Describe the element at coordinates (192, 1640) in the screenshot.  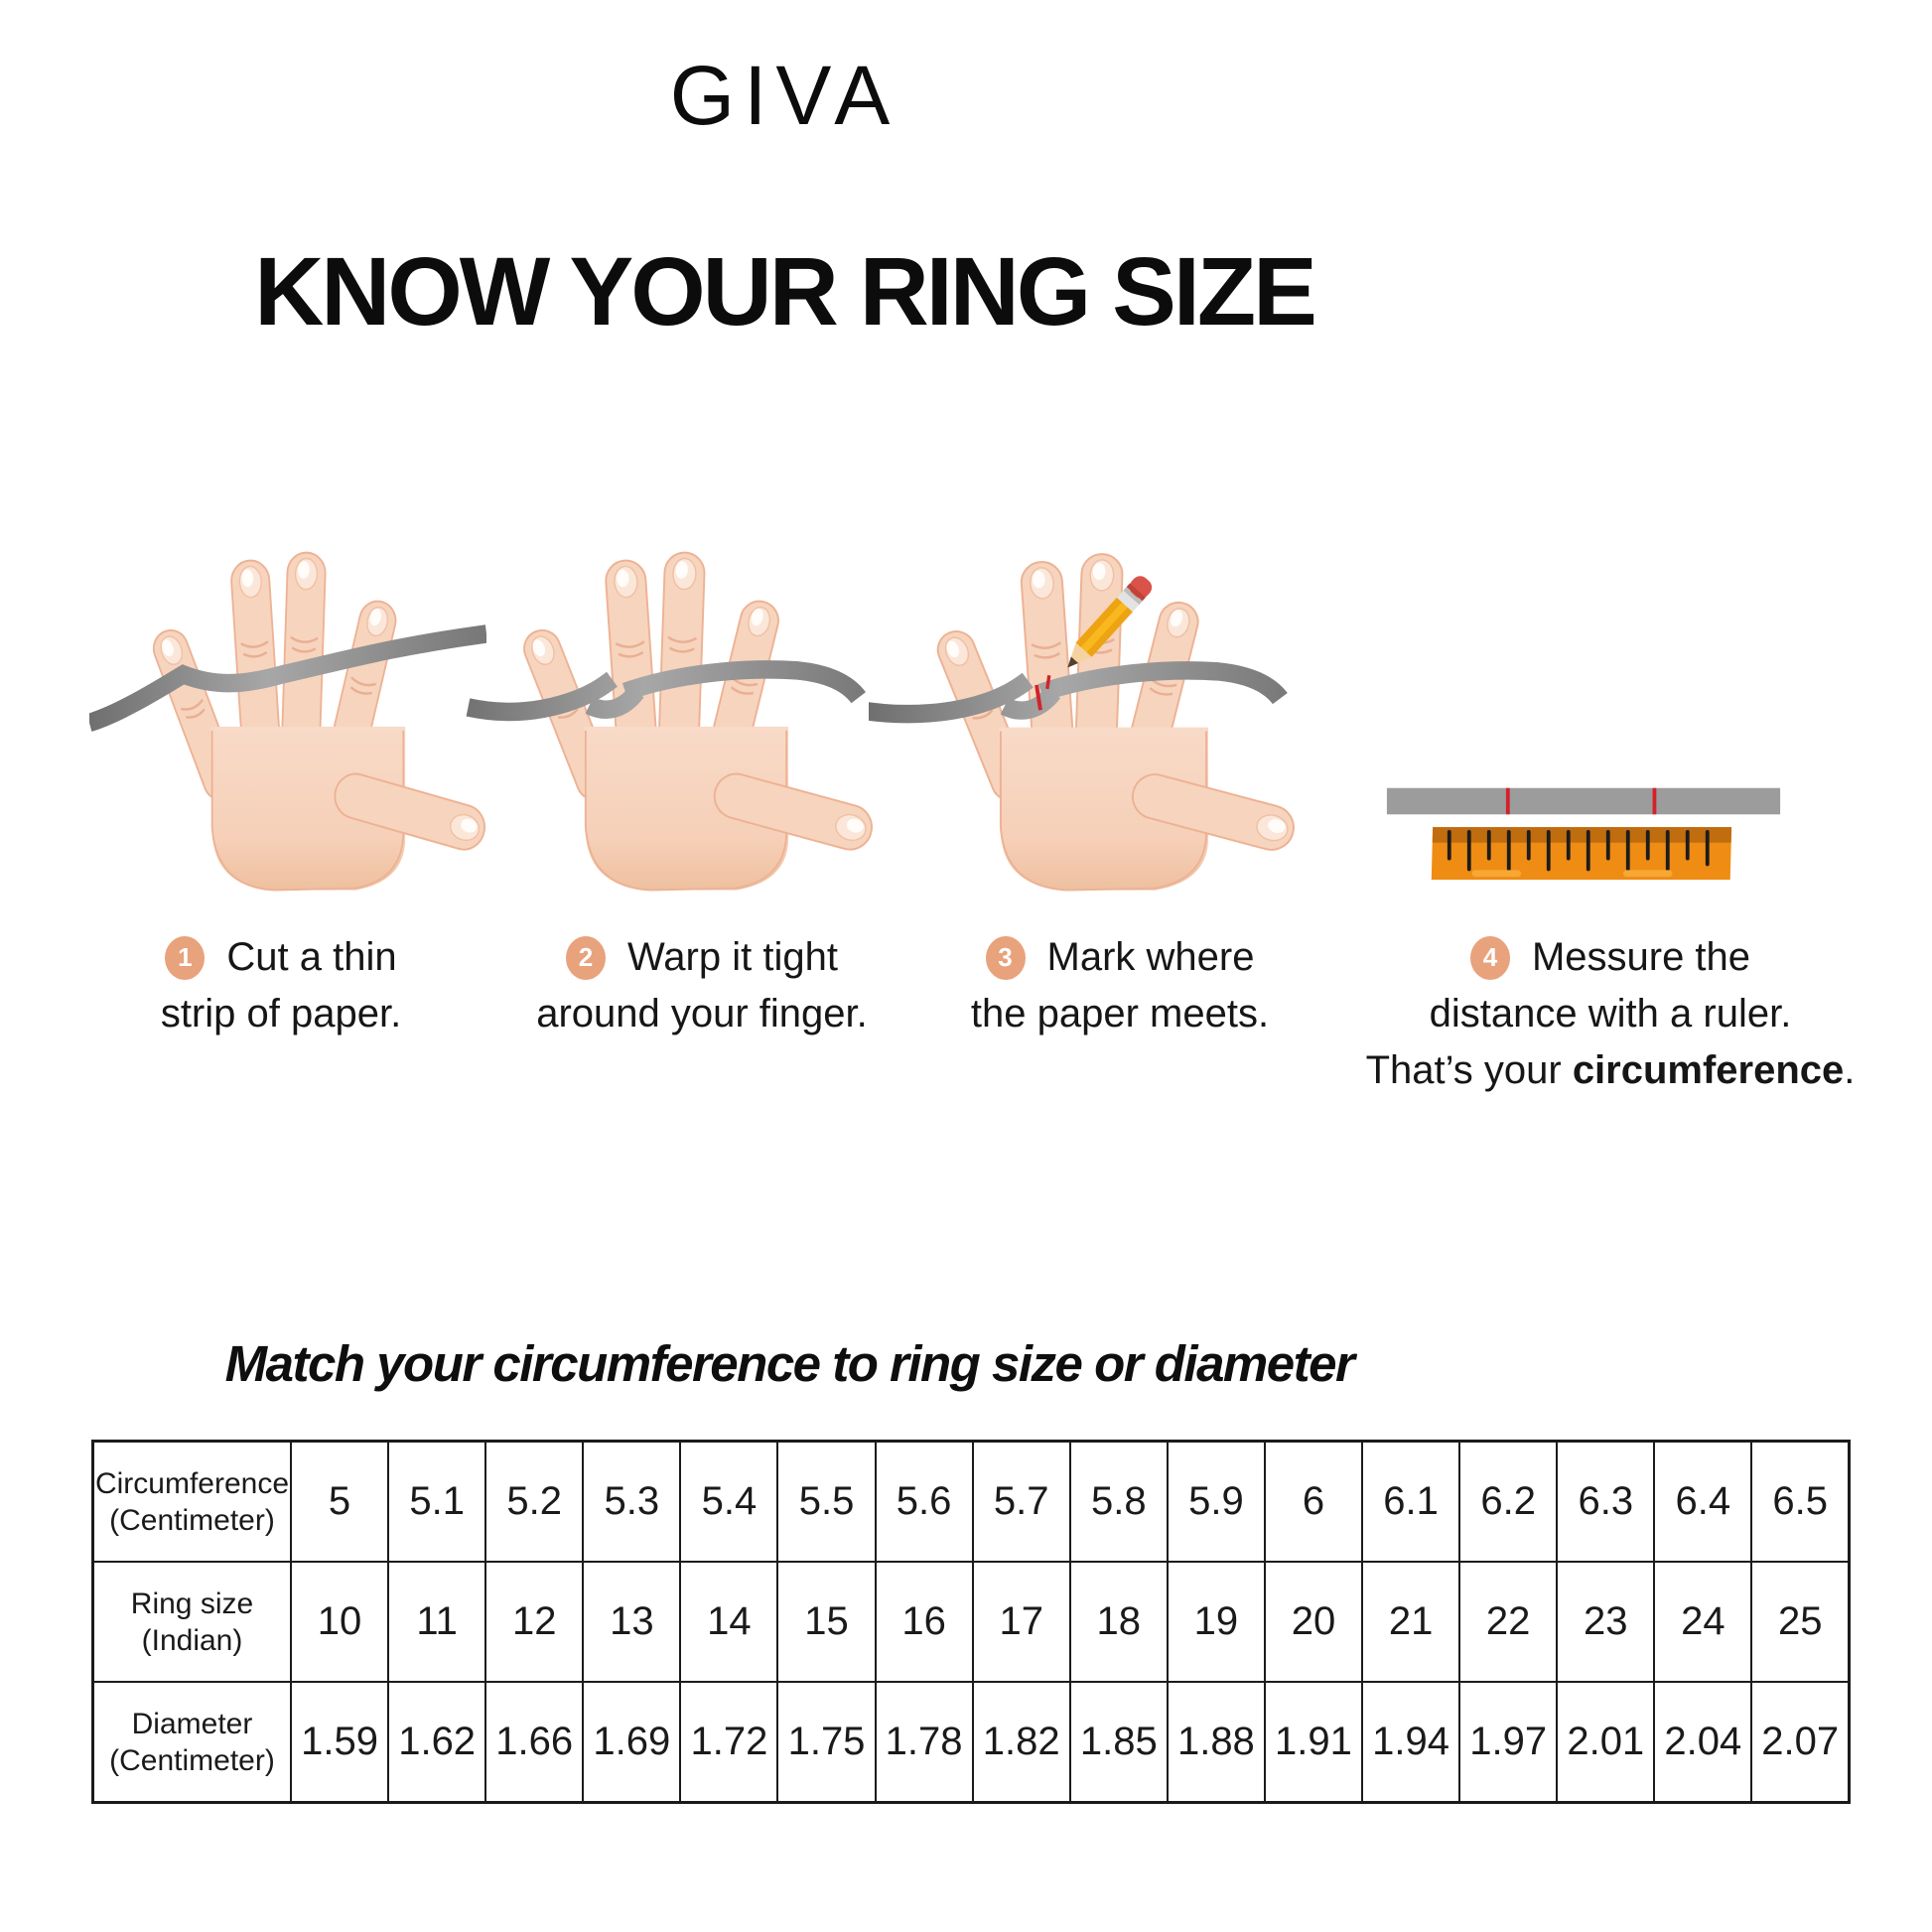
I see `row-label-line: (Indian)` at that location.